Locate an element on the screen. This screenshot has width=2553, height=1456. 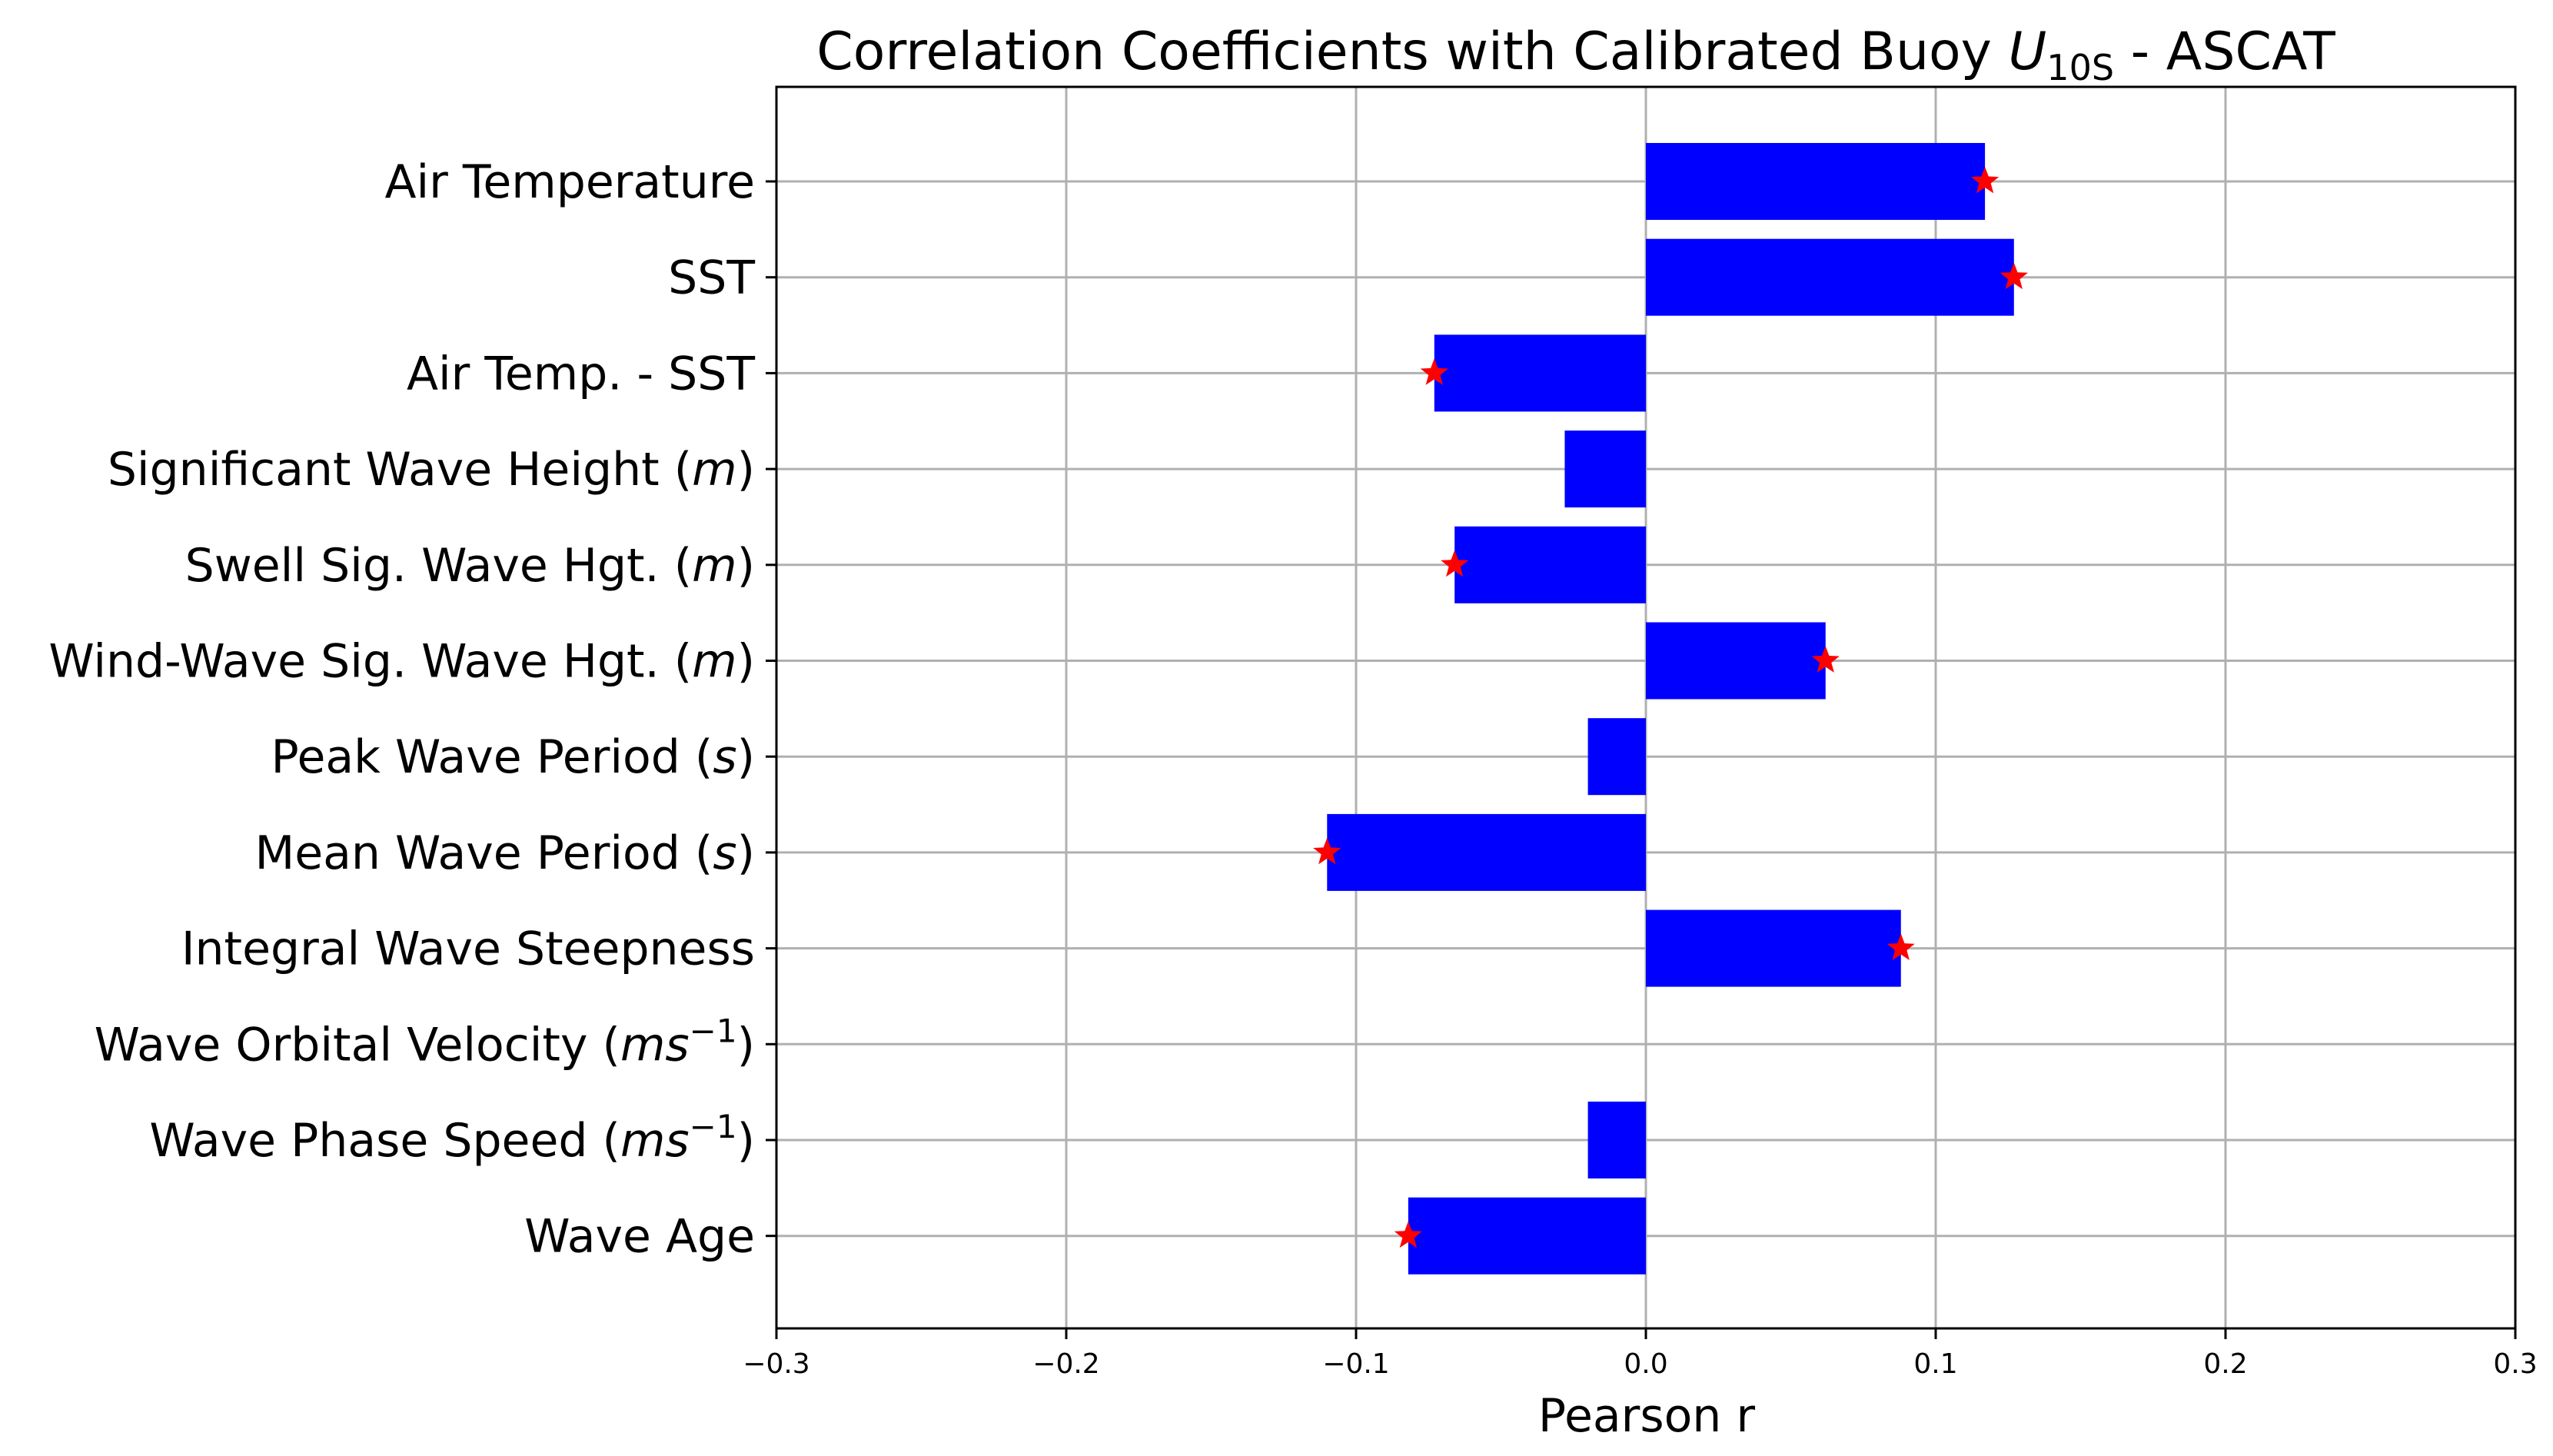
category-label: Mean Wave Period (s) is located at coordinates (505, 853).